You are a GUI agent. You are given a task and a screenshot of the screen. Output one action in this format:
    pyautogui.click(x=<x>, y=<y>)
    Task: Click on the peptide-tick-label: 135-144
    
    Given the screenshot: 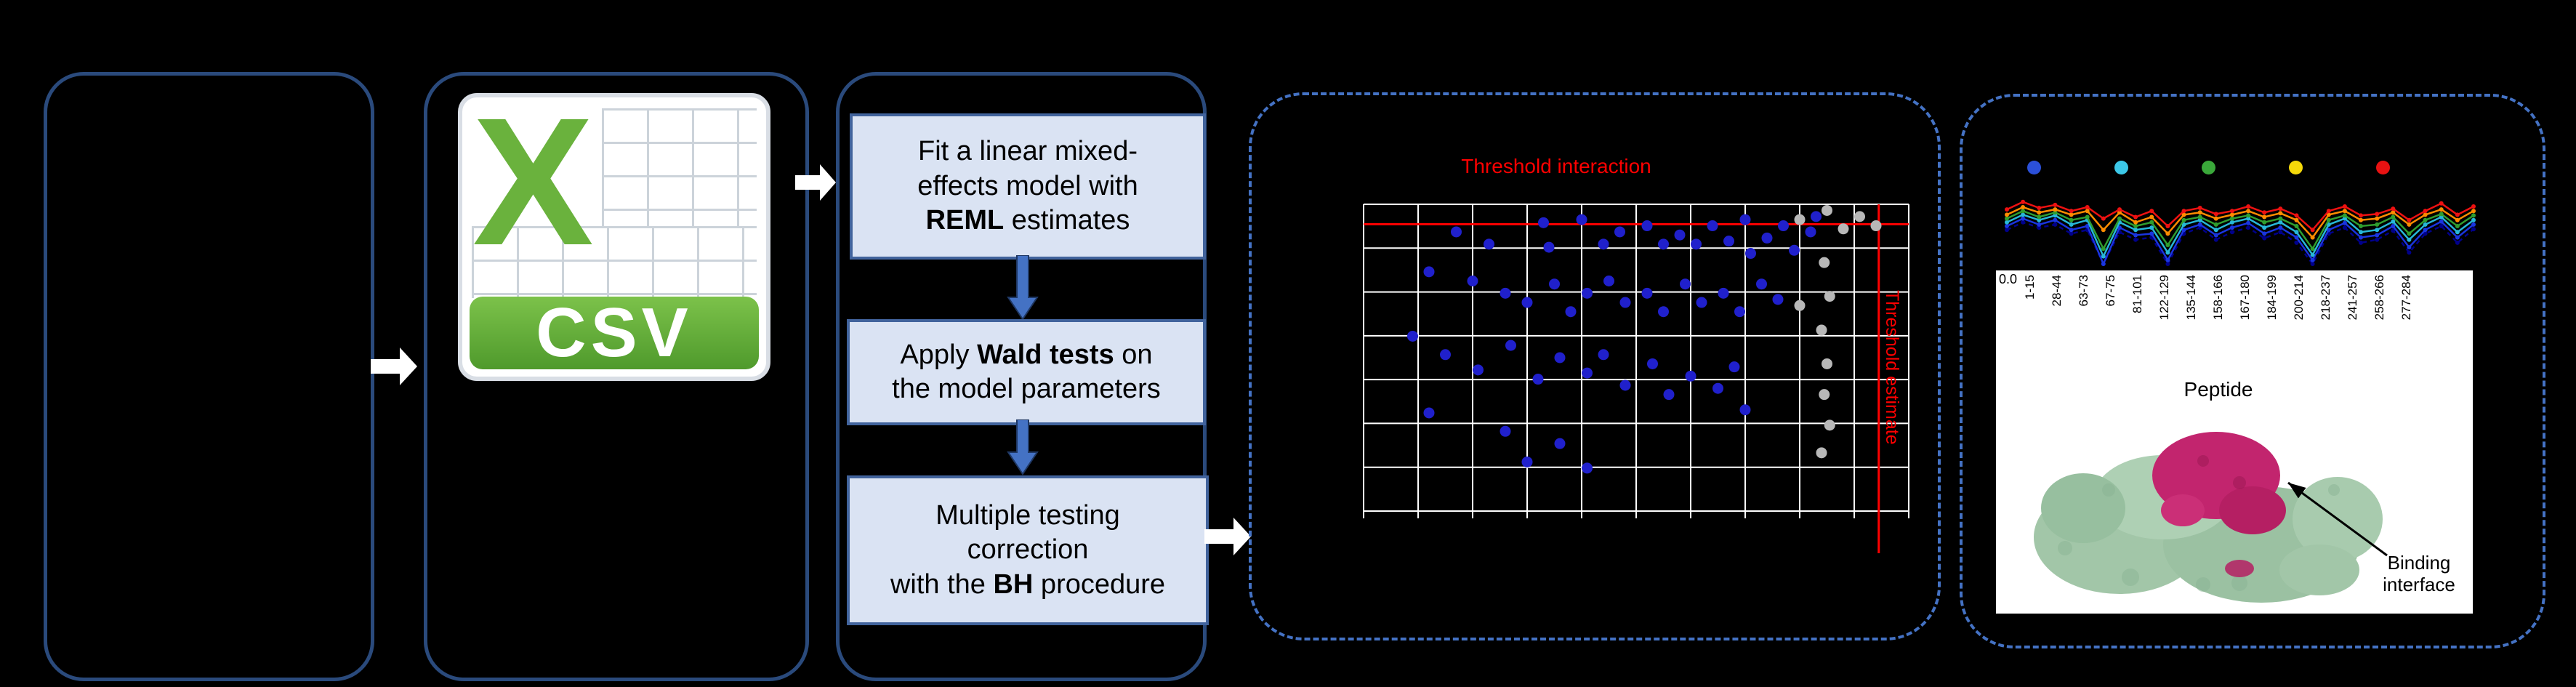 What is the action you would take?
    pyautogui.click(x=2190, y=298)
    